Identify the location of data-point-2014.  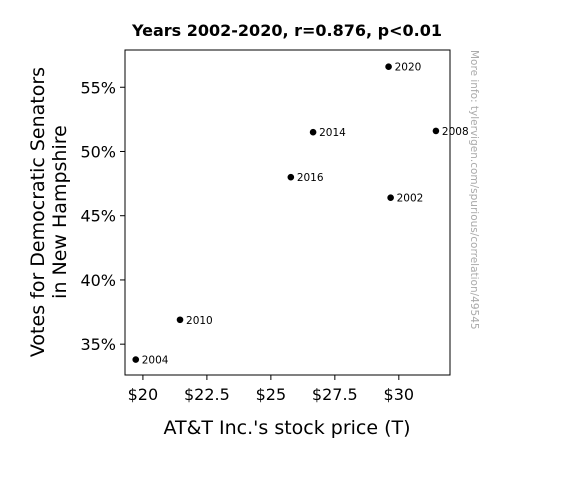
(313, 132).